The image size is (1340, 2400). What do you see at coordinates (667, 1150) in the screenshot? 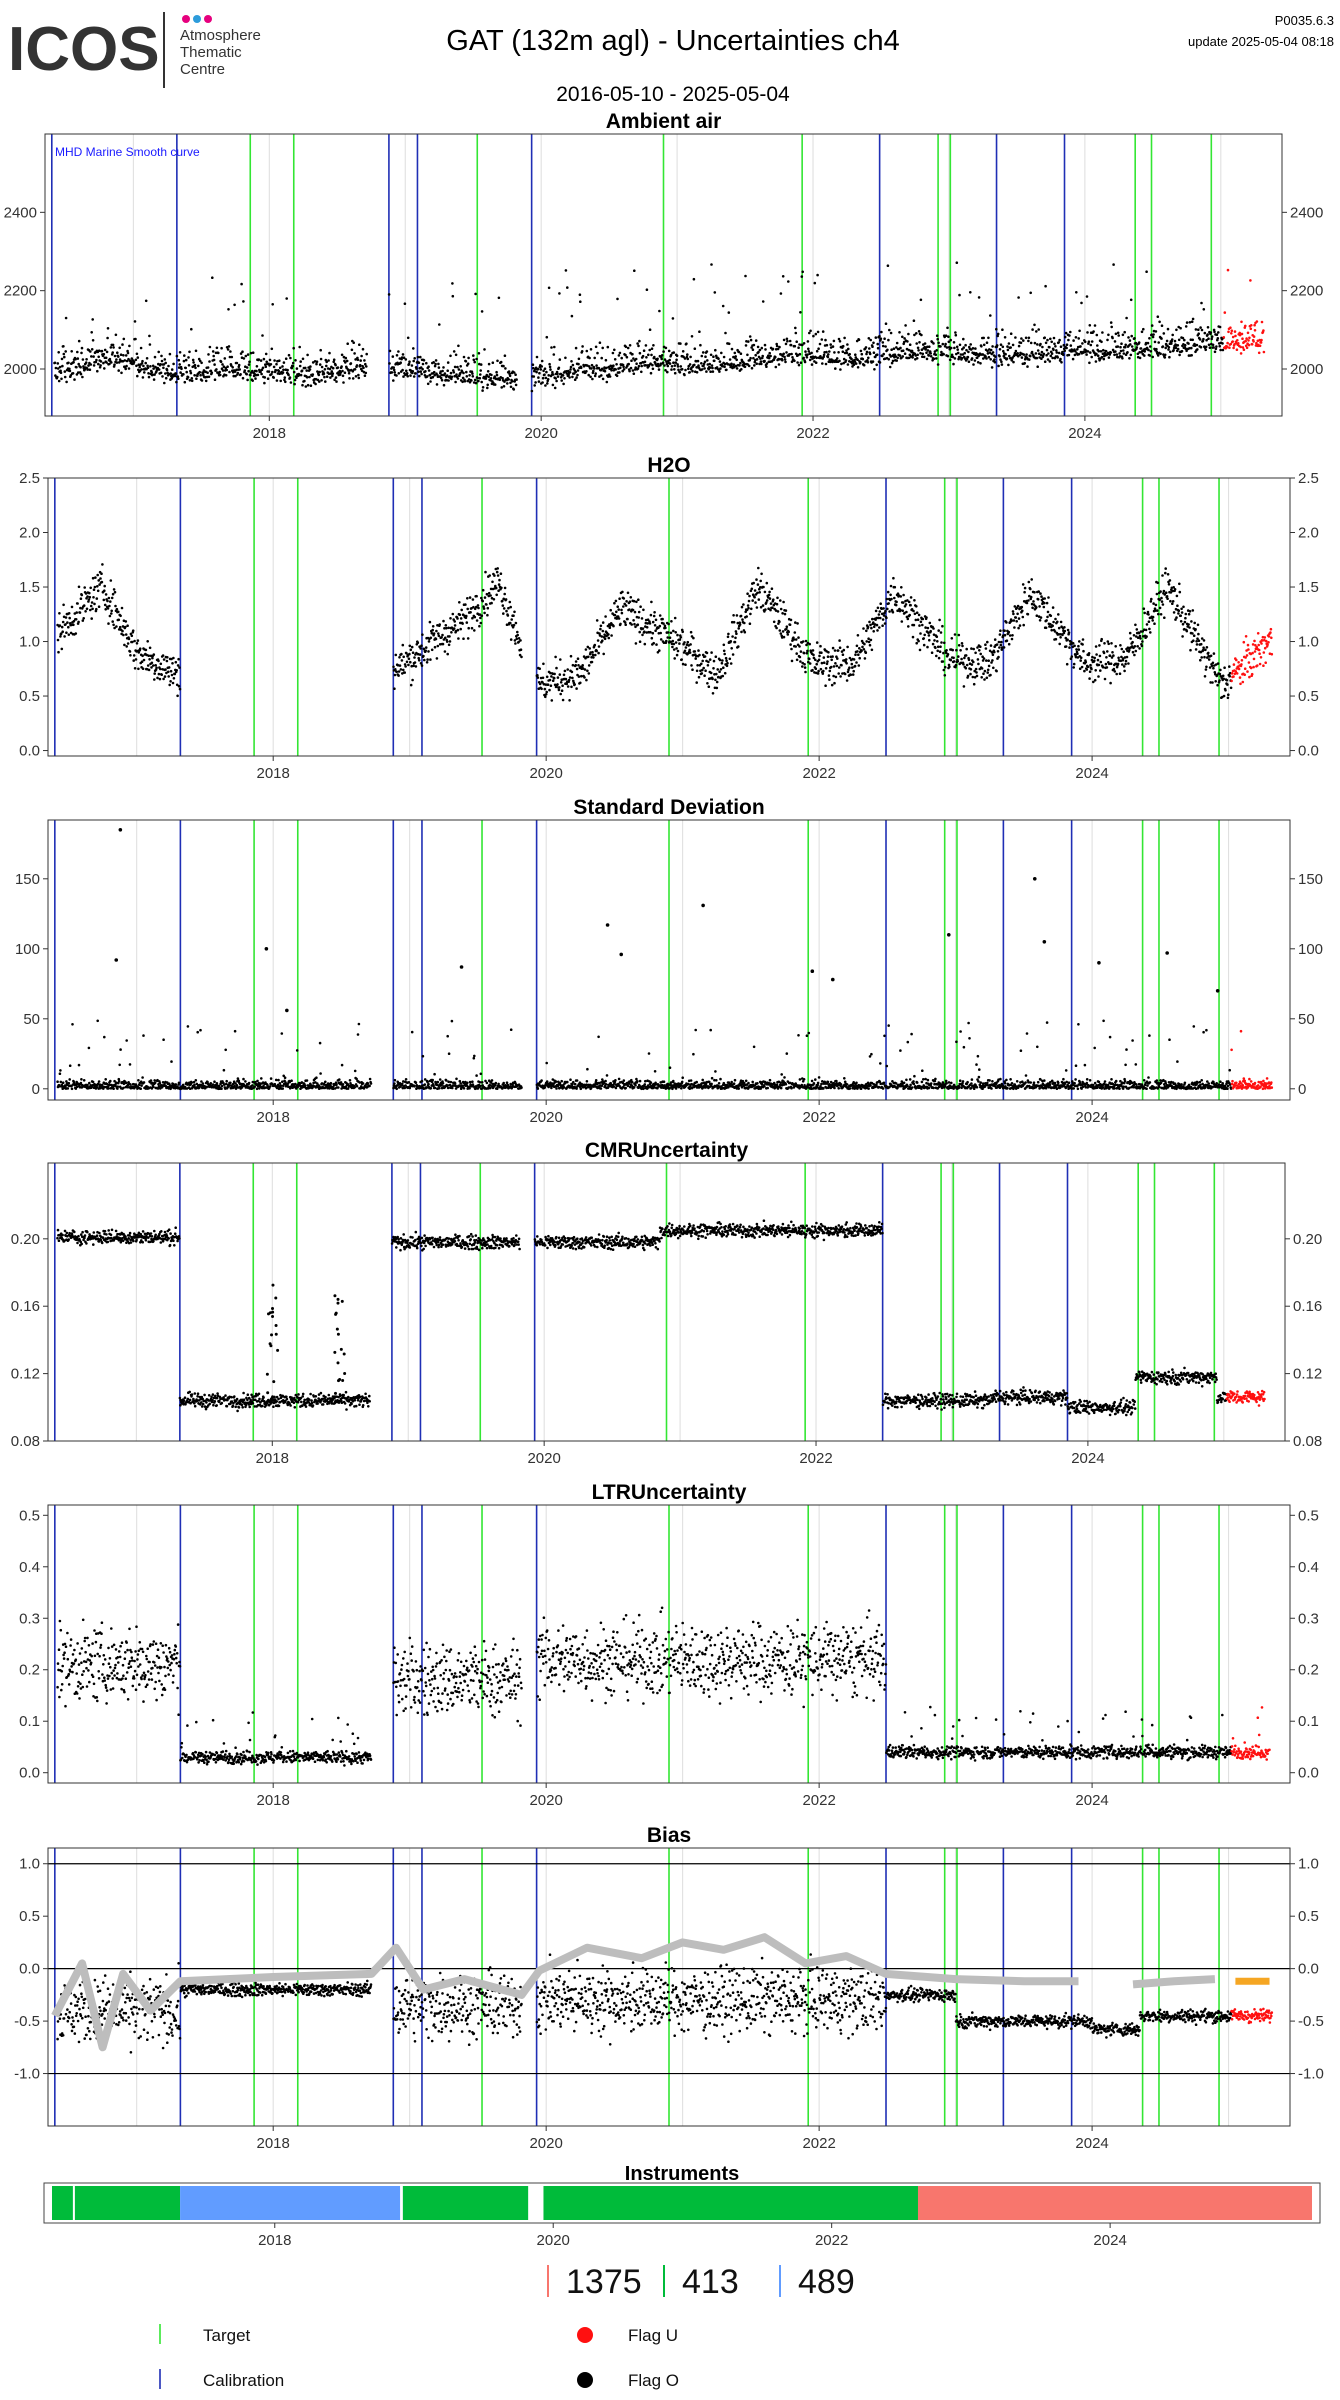
I see `panel-title: CMRUncertainty` at bounding box center [667, 1150].